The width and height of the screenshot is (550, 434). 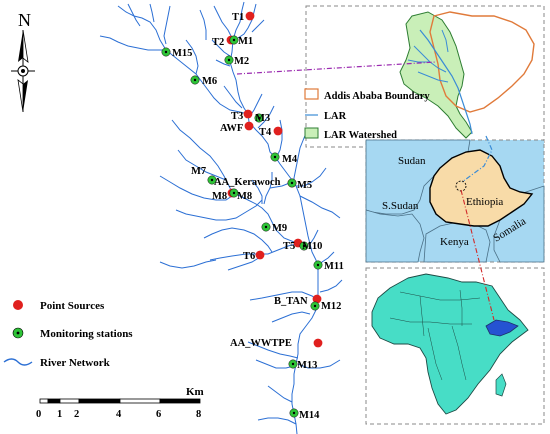 What do you see at coordinates (262, 118) in the screenshot?
I see `label-m3: M3` at bounding box center [262, 118].